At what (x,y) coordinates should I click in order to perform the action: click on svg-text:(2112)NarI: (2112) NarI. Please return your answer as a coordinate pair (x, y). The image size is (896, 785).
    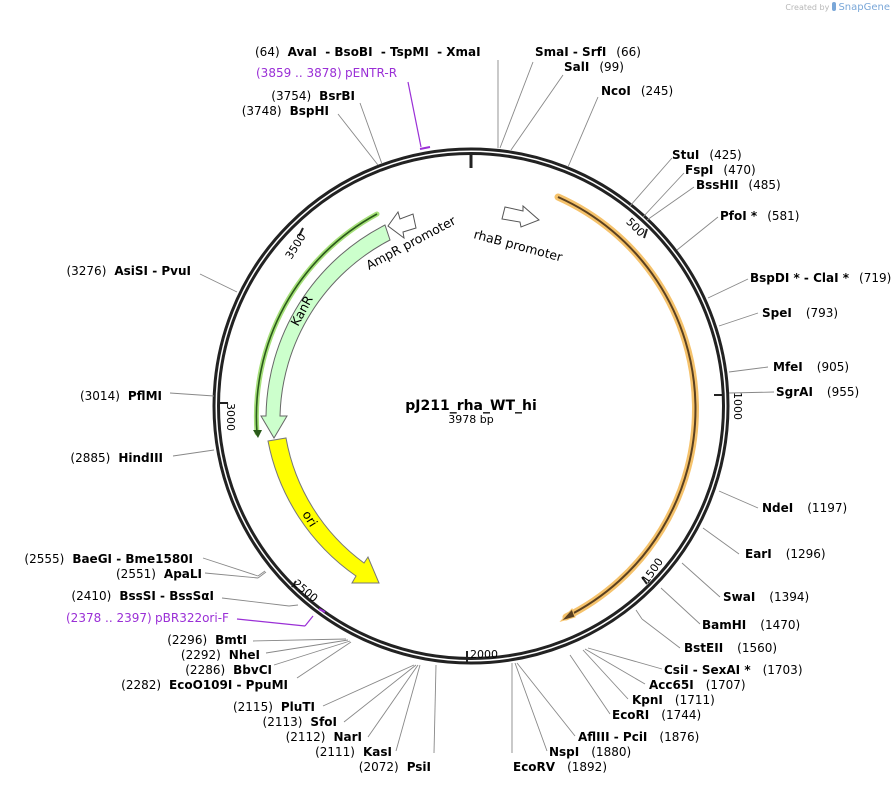
    Looking at the image, I should click on (324, 737).